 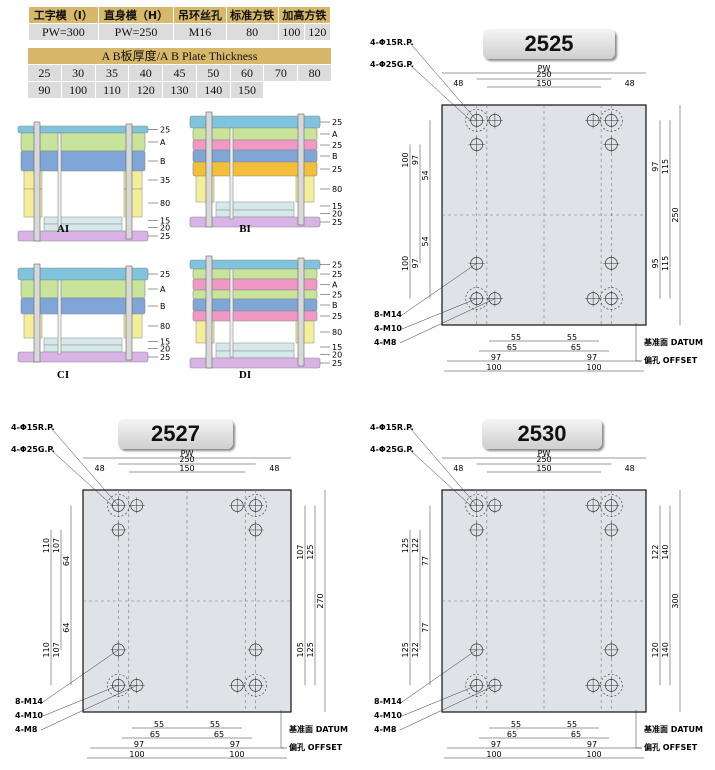 I want to click on dim-height: 270, so click(x=320, y=600).